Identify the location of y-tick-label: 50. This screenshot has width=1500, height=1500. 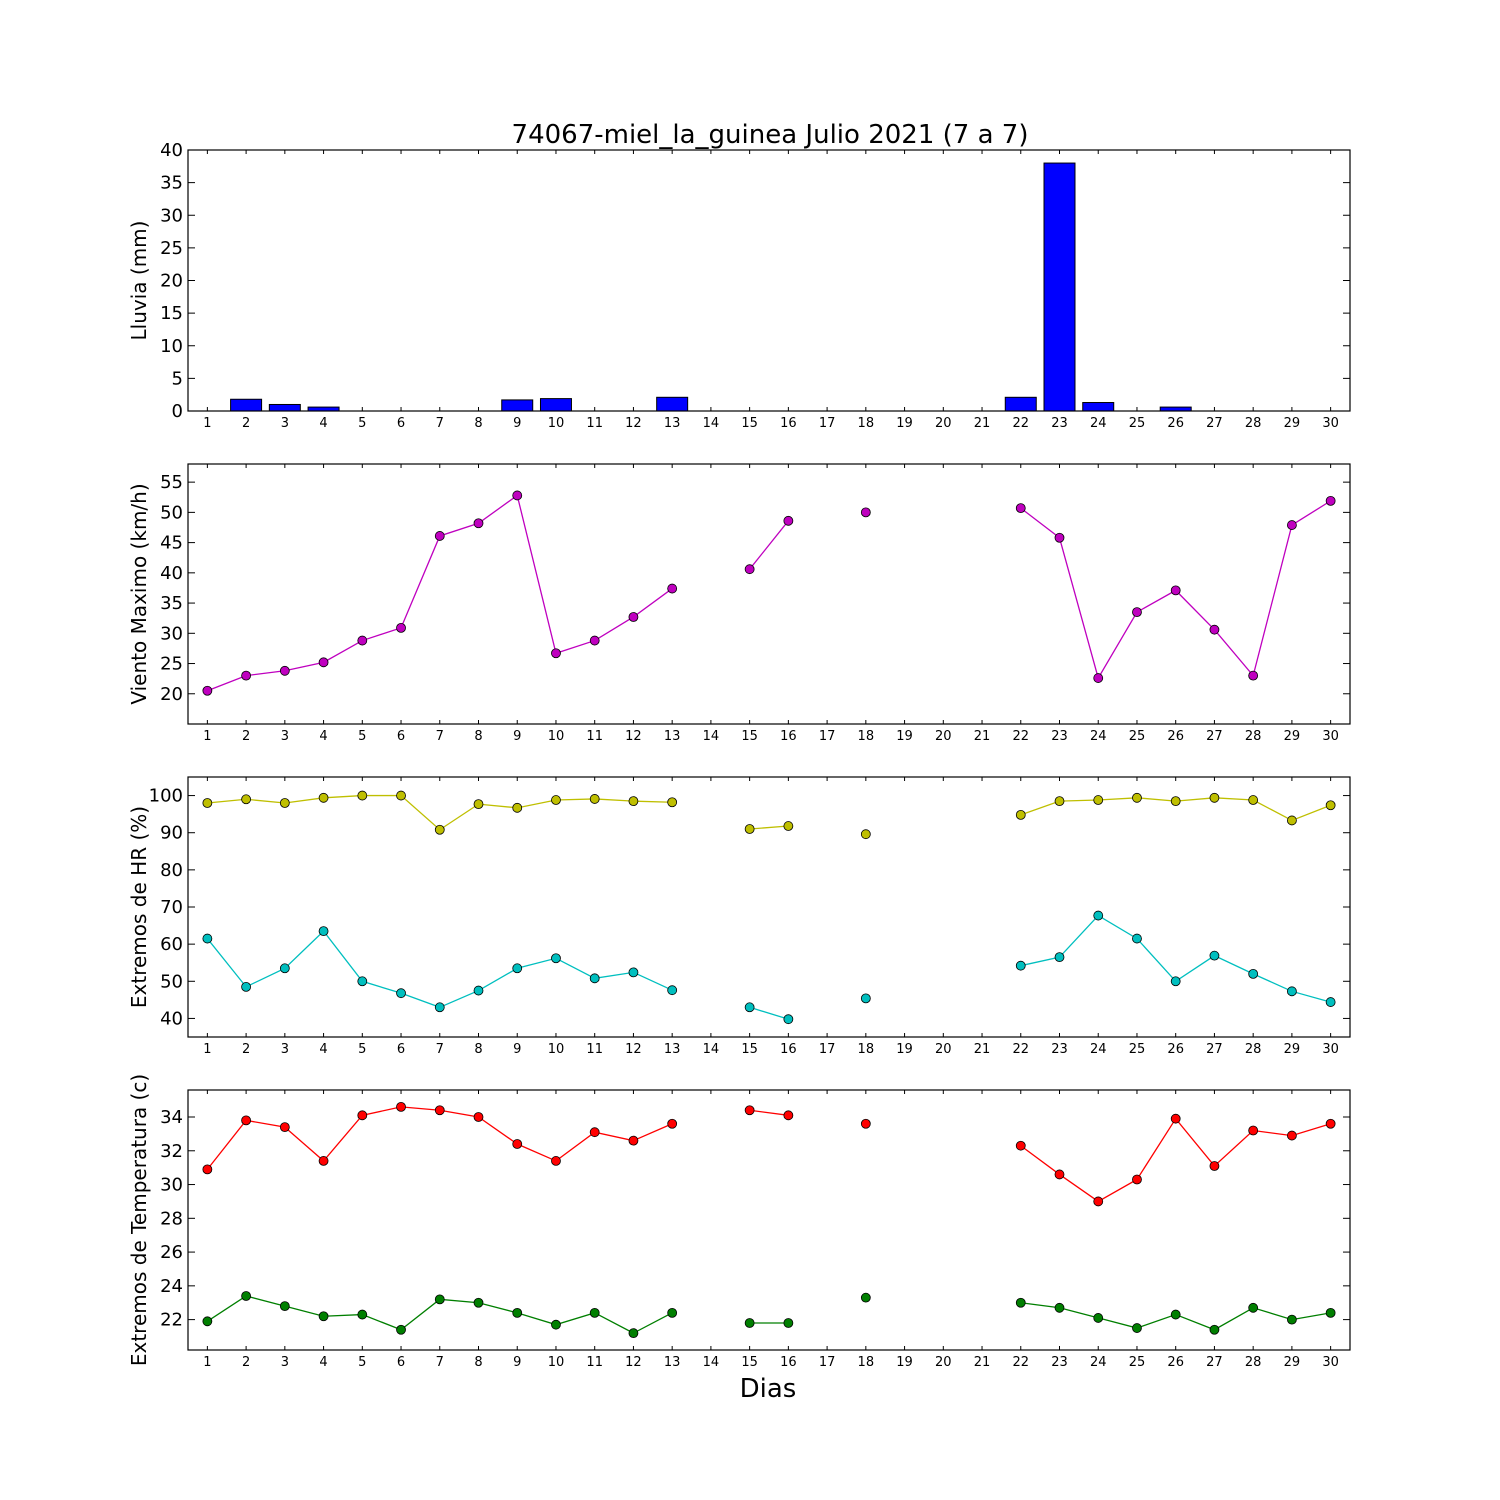
(171, 512).